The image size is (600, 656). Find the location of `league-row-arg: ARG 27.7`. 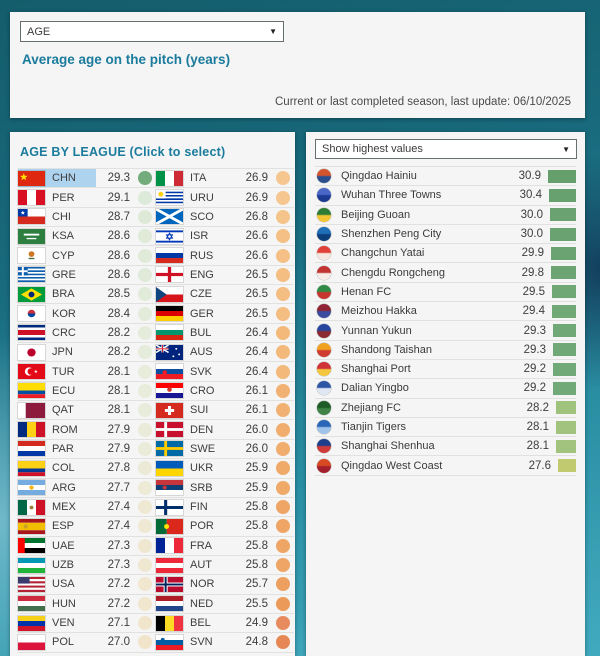

league-row-arg: ARG 27.7 is located at coordinates (87, 488).